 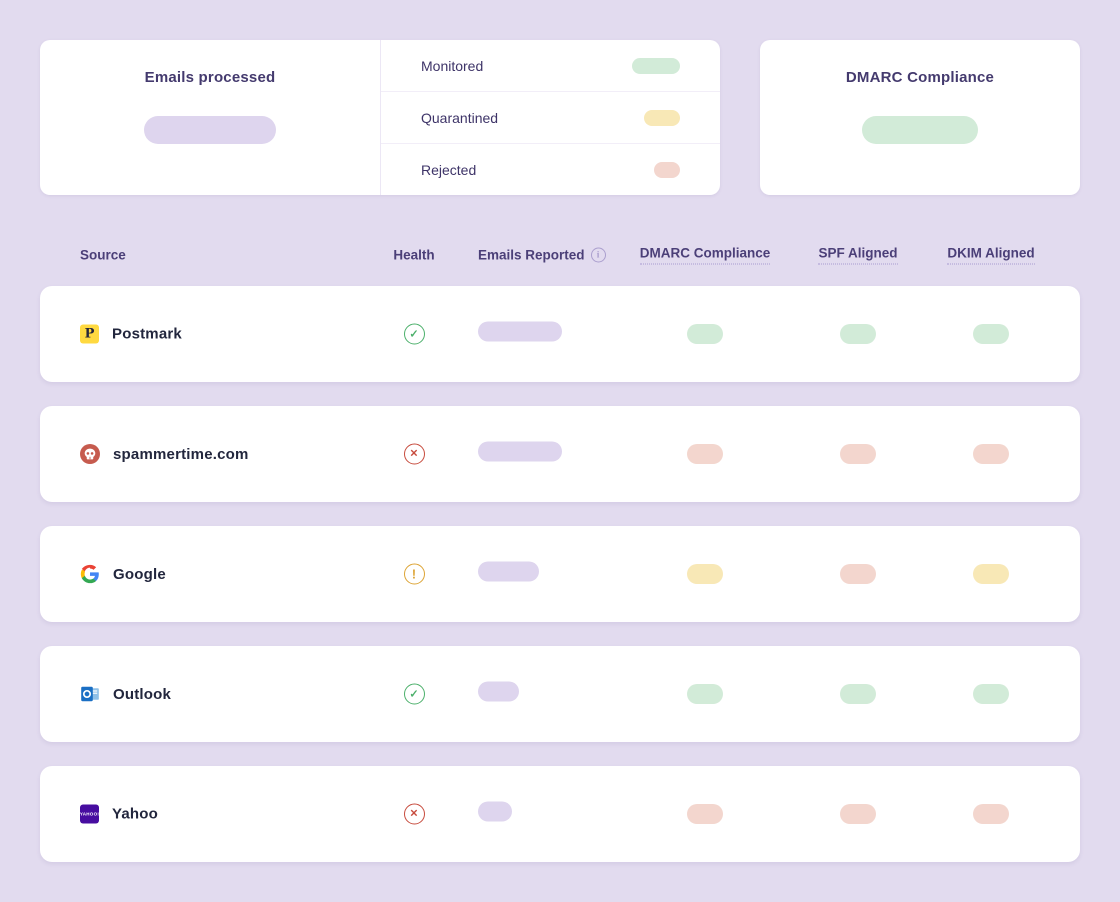 I want to click on emails-processed-title: Emails processed, so click(x=210, y=77).